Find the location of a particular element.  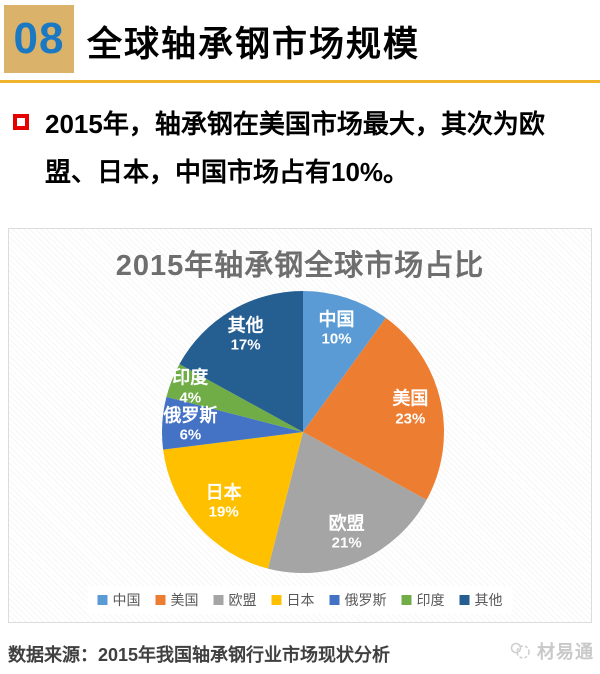

pie-slice-label-4: 俄罗斯 6% is located at coordinates (190, 424).